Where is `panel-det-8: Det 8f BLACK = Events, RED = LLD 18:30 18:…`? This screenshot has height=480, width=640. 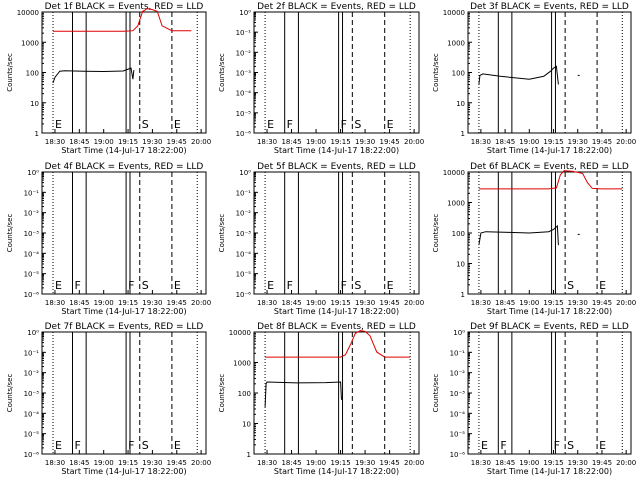
panel-det-8: Det 8f BLACK = Events, RED = LLD 18:30 18:… is located at coordinates (321, 399).